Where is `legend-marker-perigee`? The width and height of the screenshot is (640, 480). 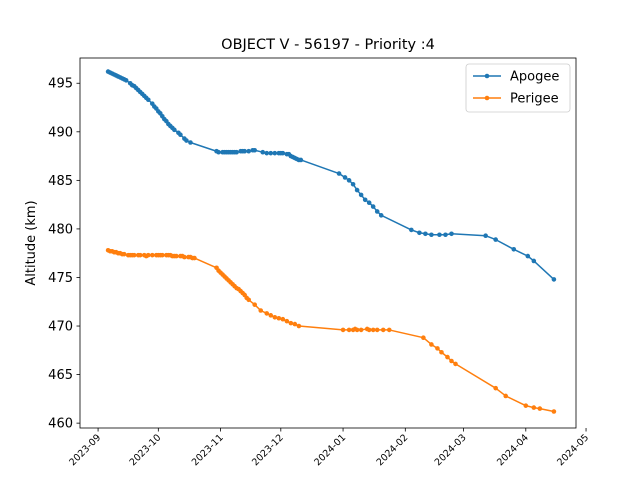
legend-marker-perigee is located at coordinates (487, 98).